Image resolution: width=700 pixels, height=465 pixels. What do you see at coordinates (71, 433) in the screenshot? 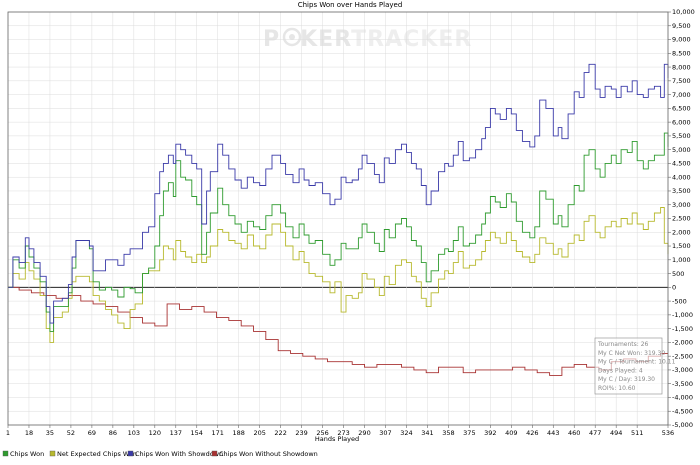
I see `x-tick-label: 52` at bounding box center [71, 433].